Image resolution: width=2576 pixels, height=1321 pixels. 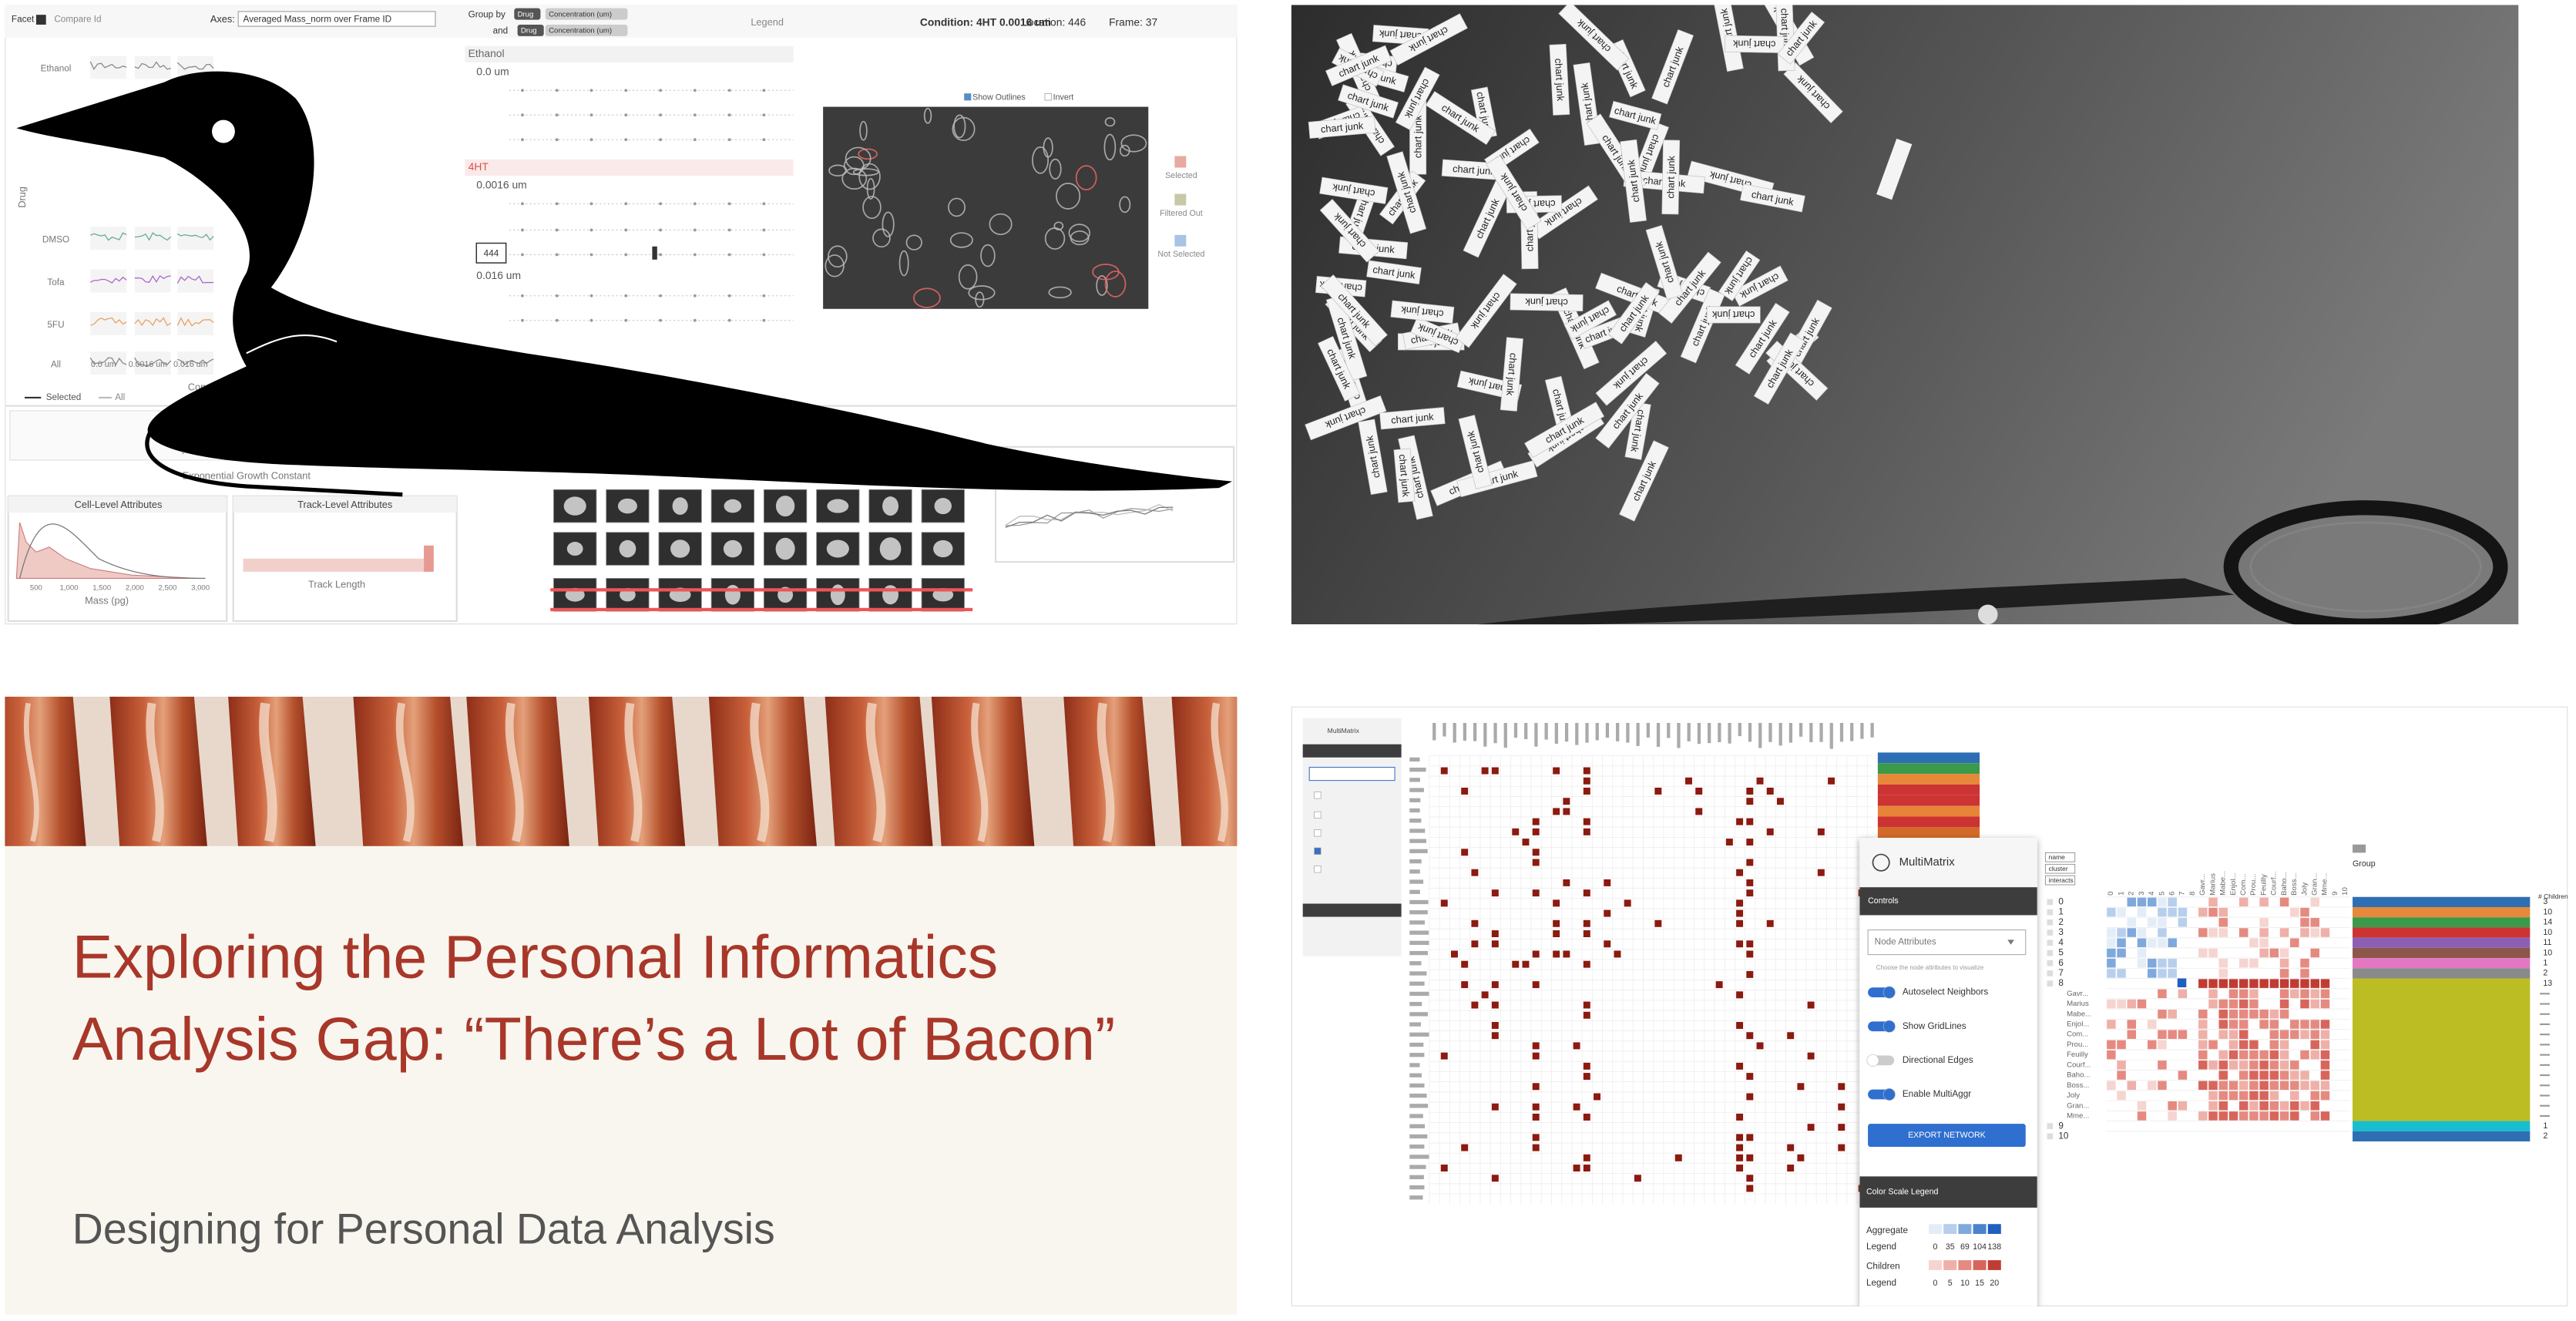 I want to click on group-stripe, so click(x=1928, y=789).